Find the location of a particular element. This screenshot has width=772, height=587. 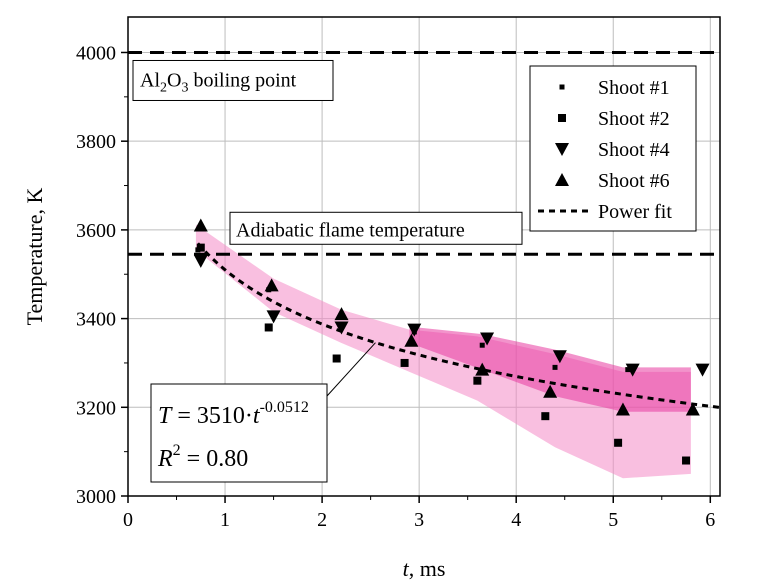

legend-item: Shoot #6 is located at coordinates (612, 181).